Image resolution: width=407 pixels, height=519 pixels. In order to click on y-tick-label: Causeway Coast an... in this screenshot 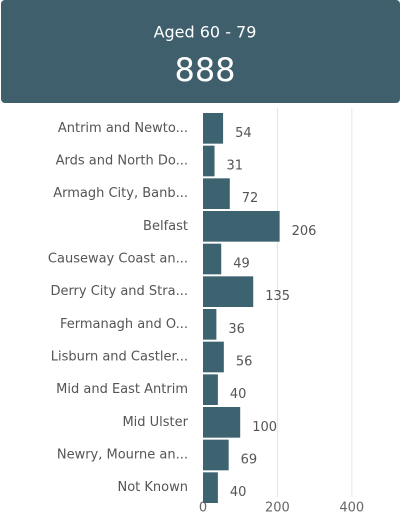, I will do `click(118, 259)`.